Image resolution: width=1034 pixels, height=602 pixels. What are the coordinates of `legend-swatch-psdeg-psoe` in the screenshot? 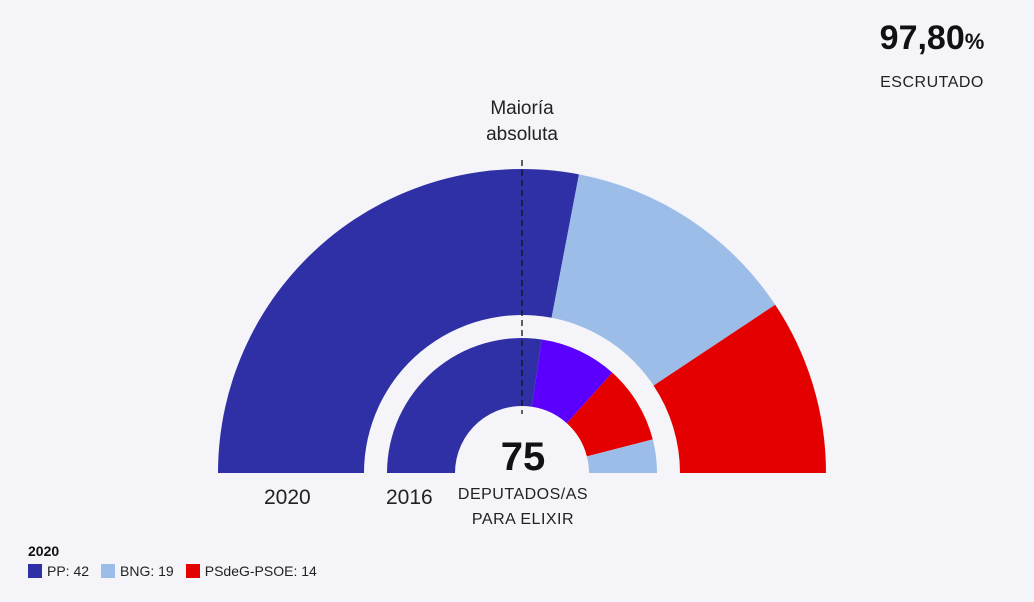 It's located at (192, 571).